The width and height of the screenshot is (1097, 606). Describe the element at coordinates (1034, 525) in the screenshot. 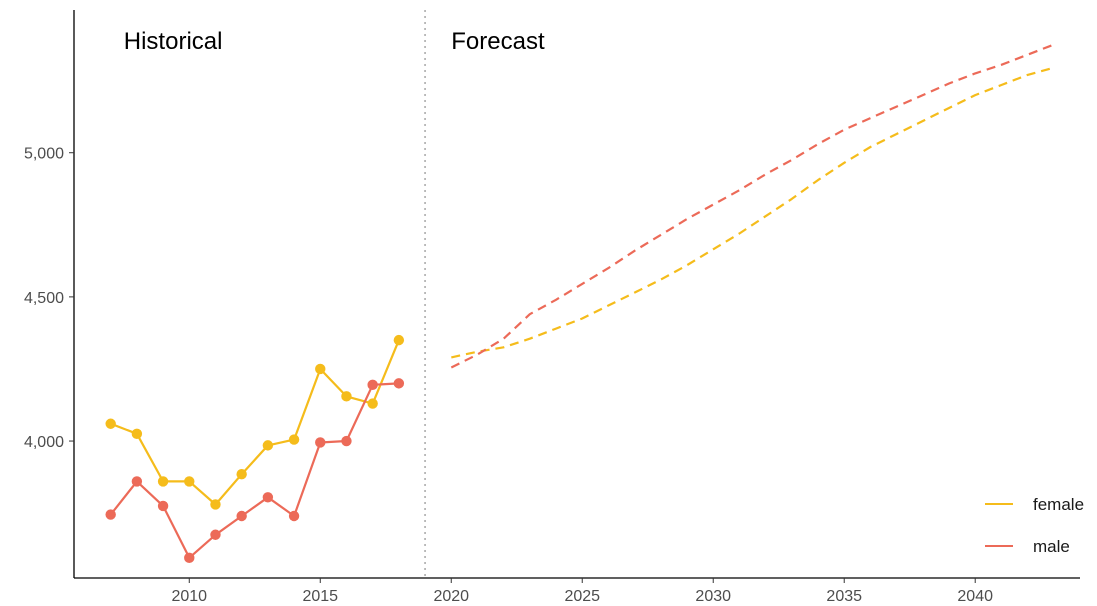

I see `legend: female male` at that location.